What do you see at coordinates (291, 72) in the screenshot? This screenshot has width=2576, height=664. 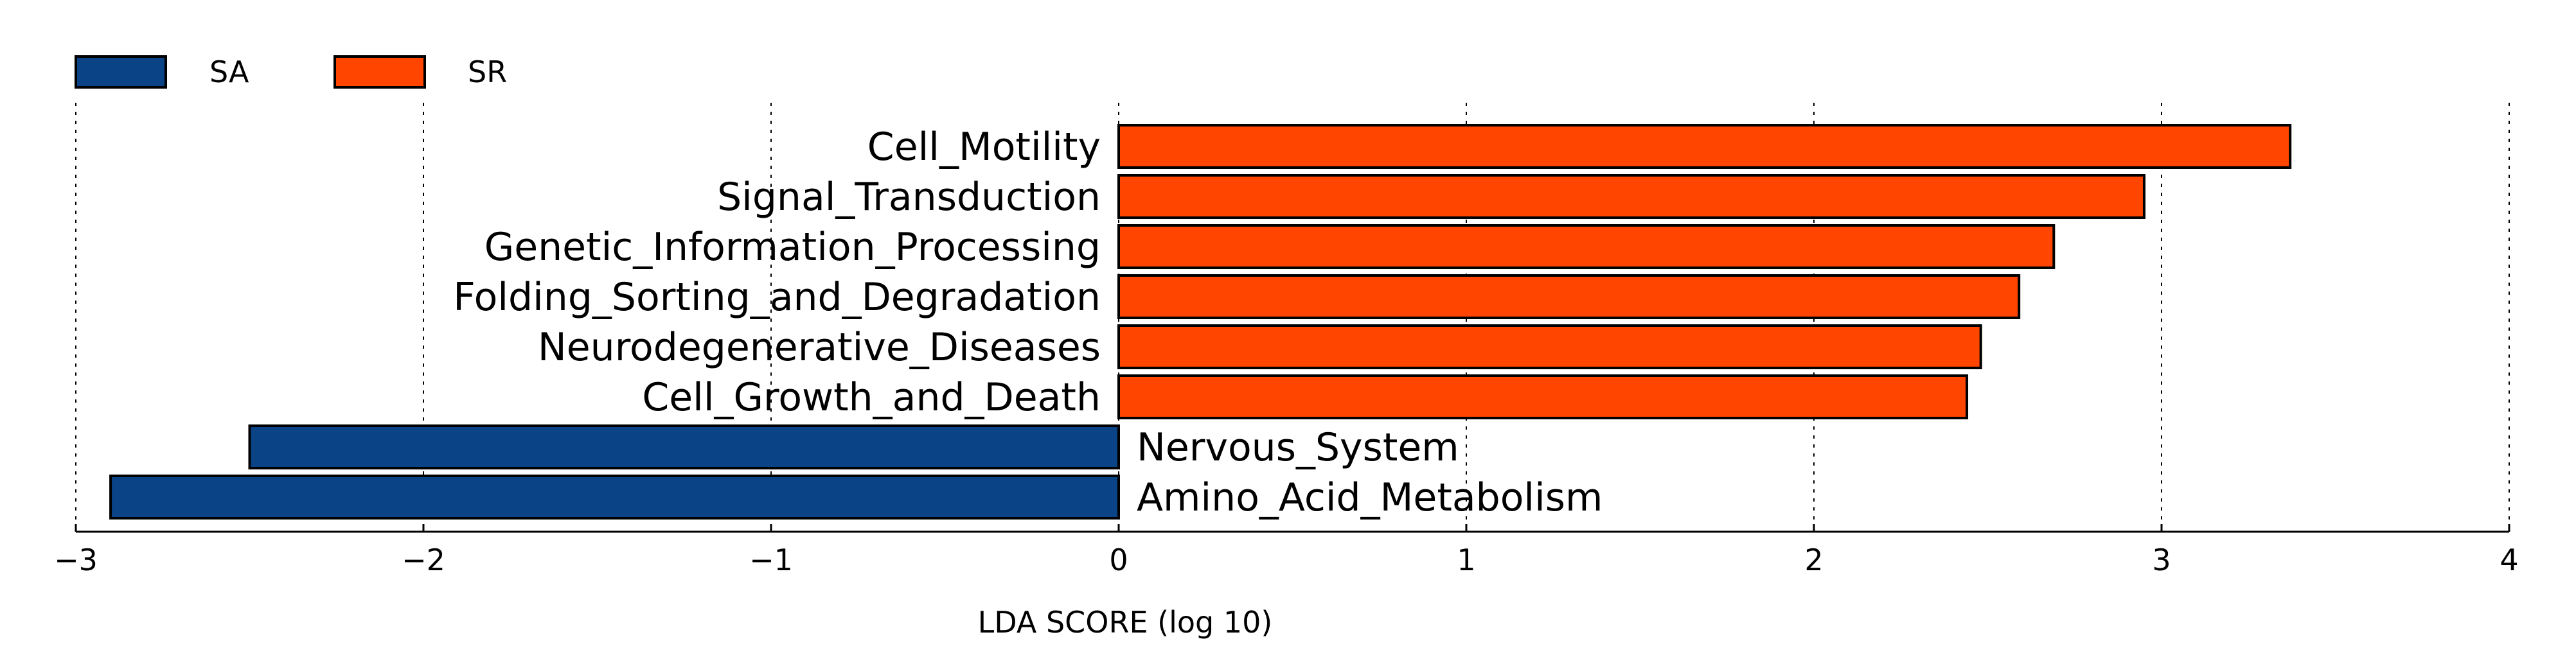 I see `legend: SA SR` at bounding box center [291, 72].